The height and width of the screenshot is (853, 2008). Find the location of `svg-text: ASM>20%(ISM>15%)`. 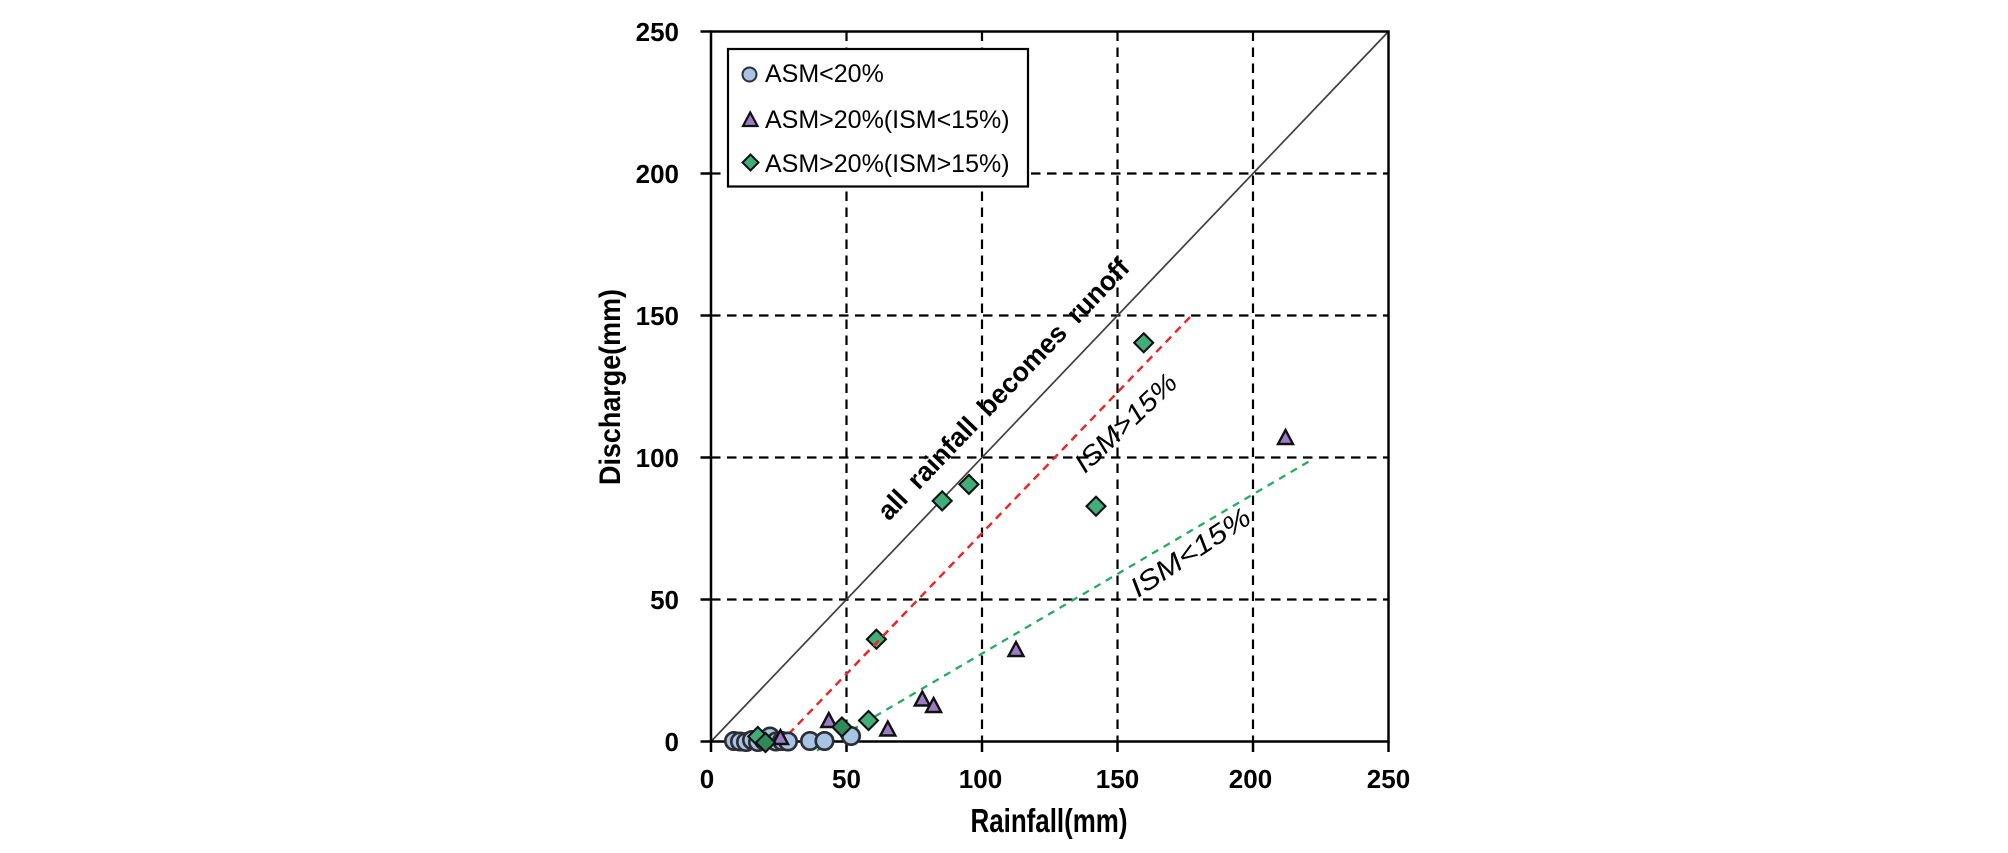

svg-text: ASM>20%(ISM>15%) is located at coordinates (887, 164).